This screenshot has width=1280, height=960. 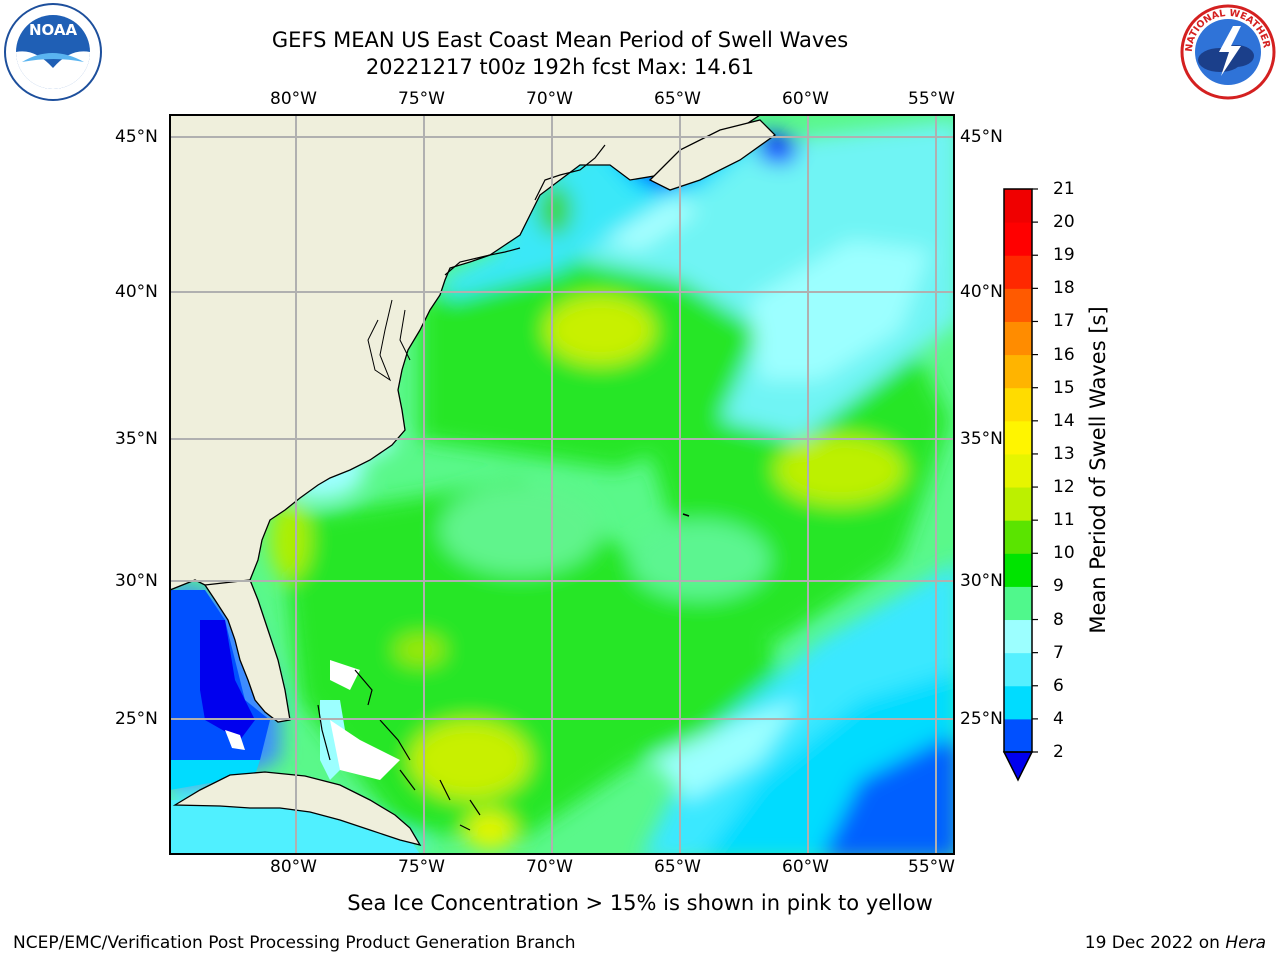 I want to click on colorbar-tick-label: 2, so click(x=1058, y=752).